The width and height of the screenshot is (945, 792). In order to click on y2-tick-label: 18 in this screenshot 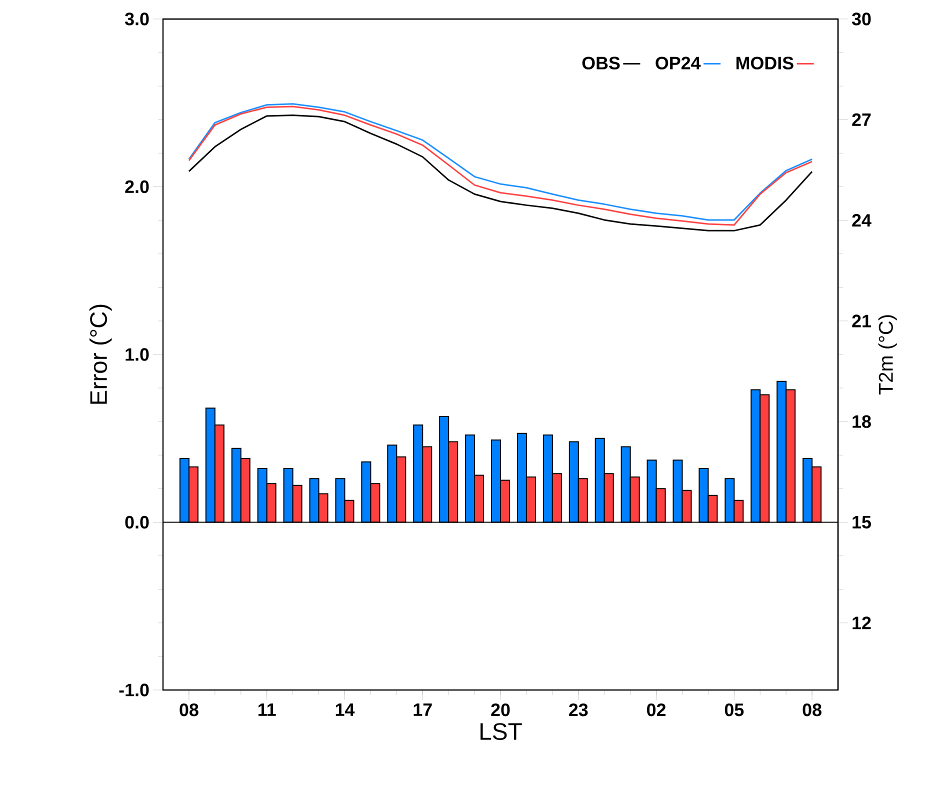, I will do `click(861, 421)`.